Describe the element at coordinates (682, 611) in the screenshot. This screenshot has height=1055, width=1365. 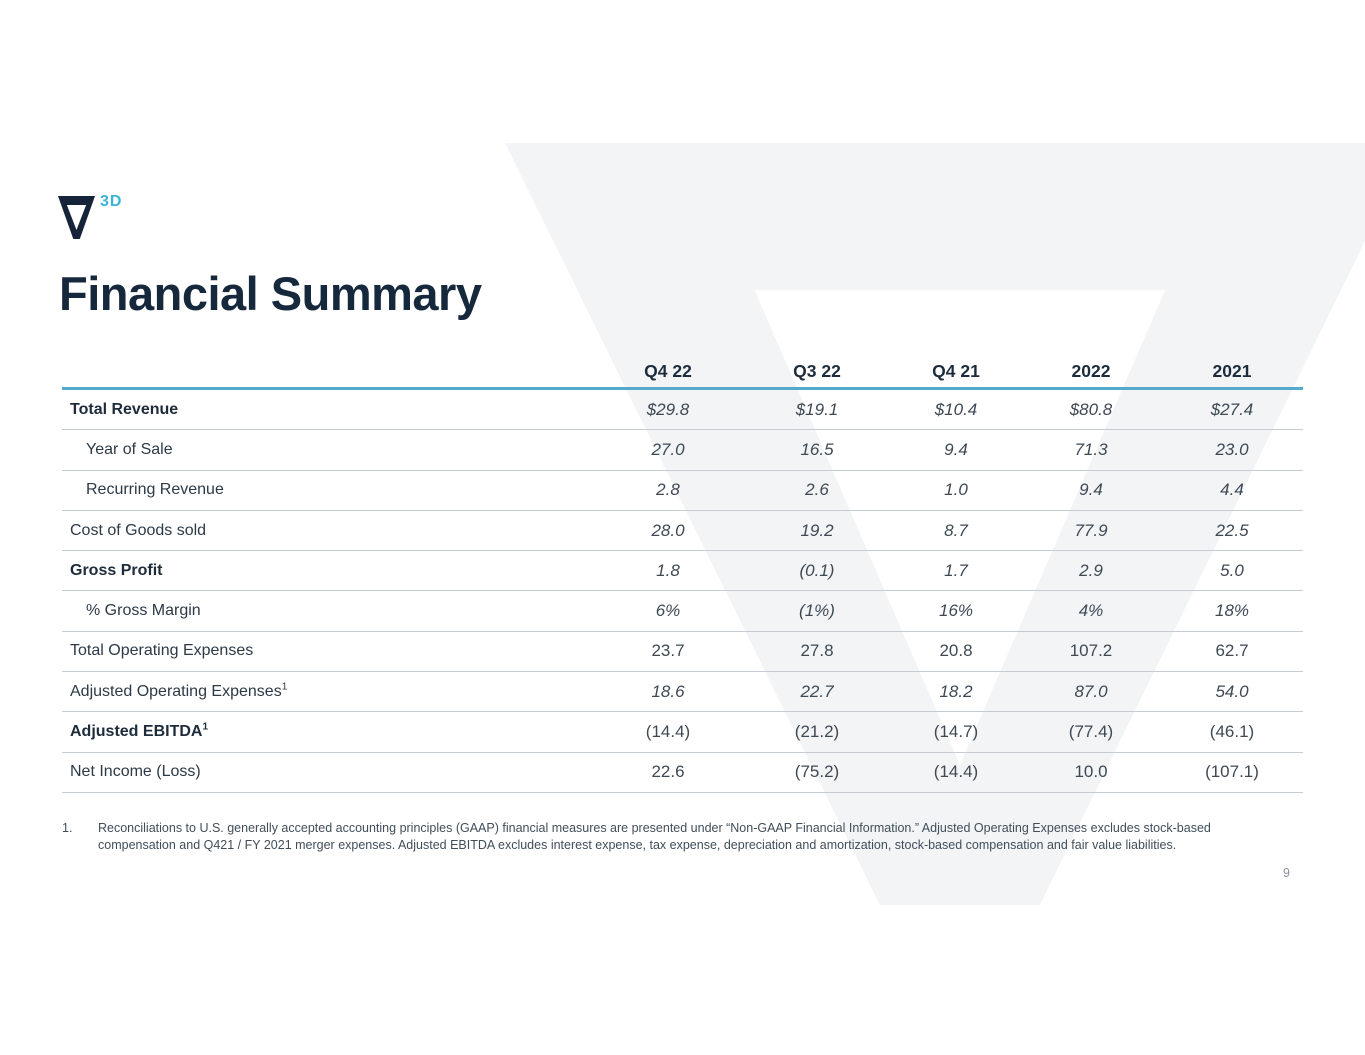
I see `table-row: % Gross Margin 6% (1%) 16% 4% 18%` at that location.